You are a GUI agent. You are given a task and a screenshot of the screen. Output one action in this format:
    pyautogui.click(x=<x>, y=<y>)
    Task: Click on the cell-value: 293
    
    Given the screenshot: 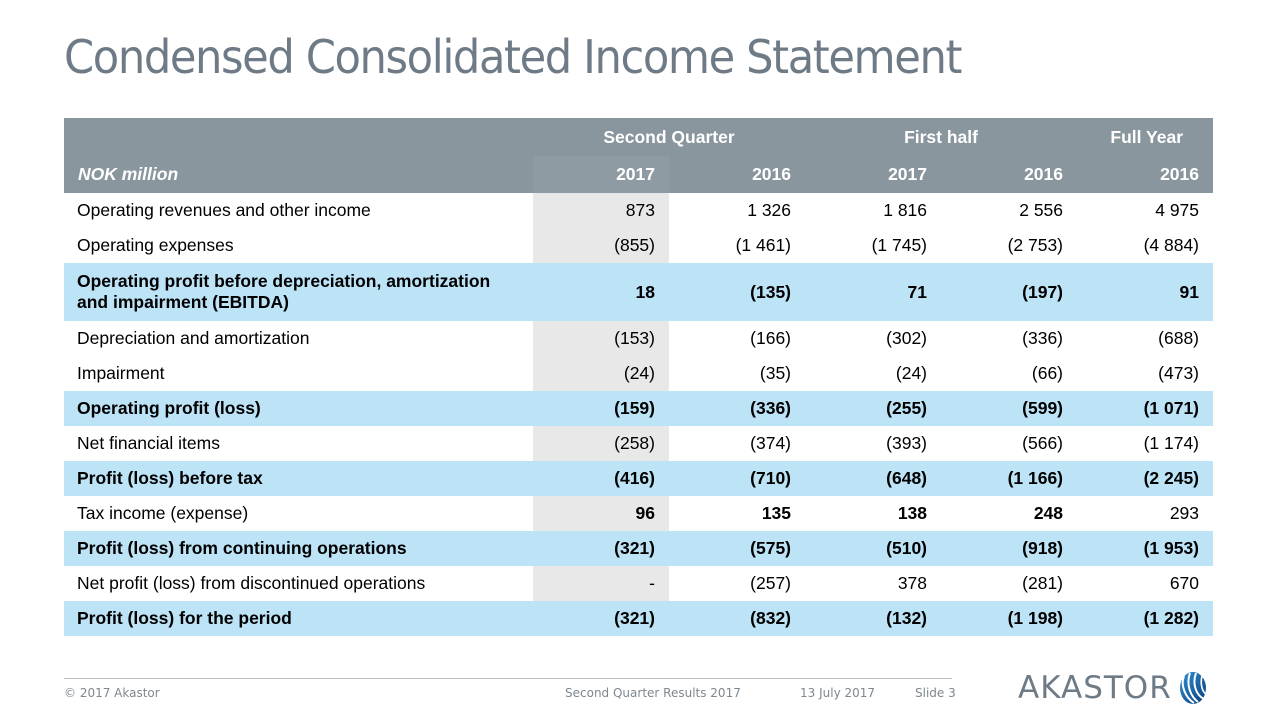 What is the action you would take?
    pyautogui.click(x=1145, y=513)
    